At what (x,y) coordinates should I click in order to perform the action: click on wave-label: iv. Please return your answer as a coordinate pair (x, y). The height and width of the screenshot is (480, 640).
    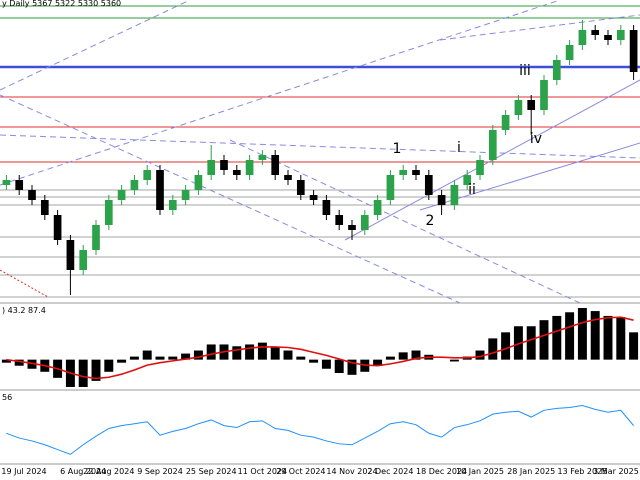
    Looking at the image, I should click on (536, 139).